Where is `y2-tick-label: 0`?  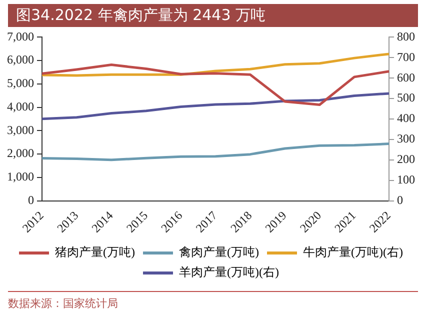 y2-tick-label: 0 is located at coordinates (400, 200).